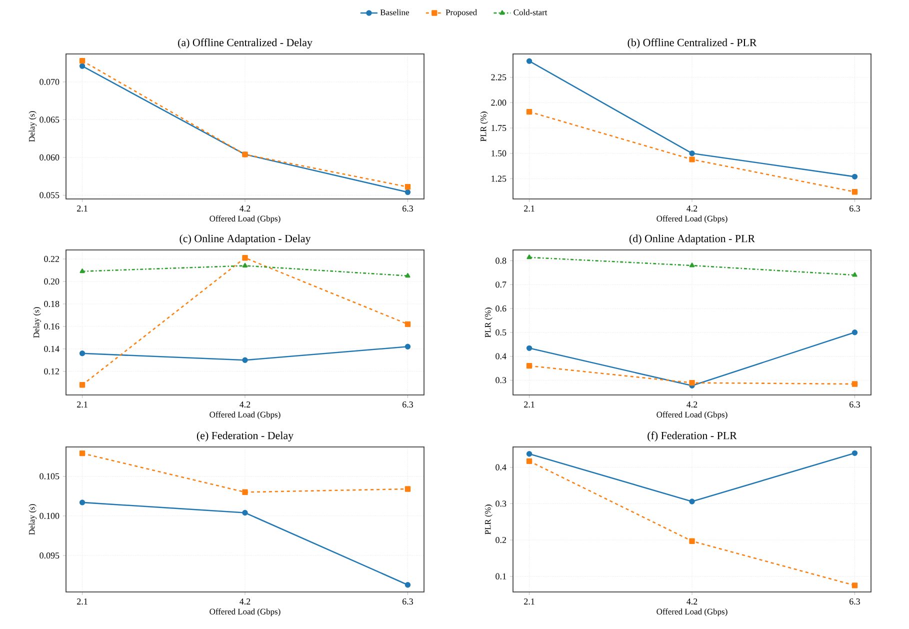 The height and width of the screenshot is (629, 909). Describe the element at coordinates (498, 103) in the screenshot. I see `y-tick-label: 2.00` at that location.